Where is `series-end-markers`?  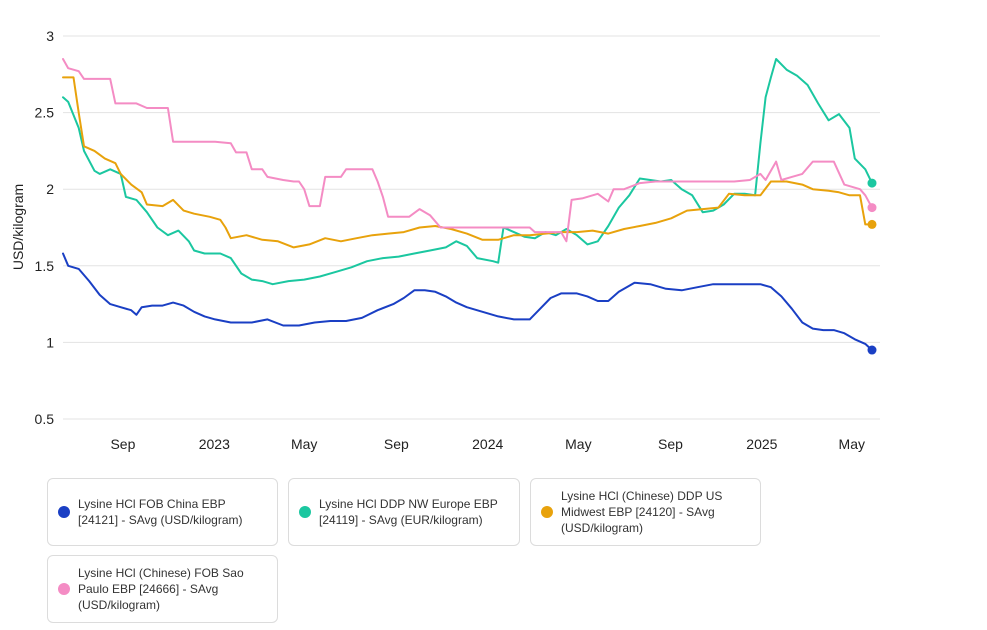
series-end-markers is located at coordinates (872, 266).